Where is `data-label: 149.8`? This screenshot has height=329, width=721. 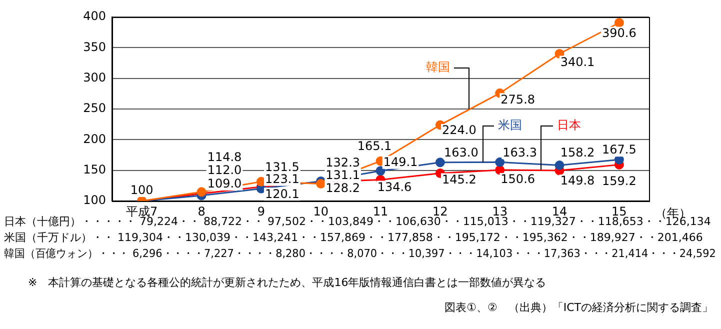 data-label: 149.8 is located at coordinates (577, 181).